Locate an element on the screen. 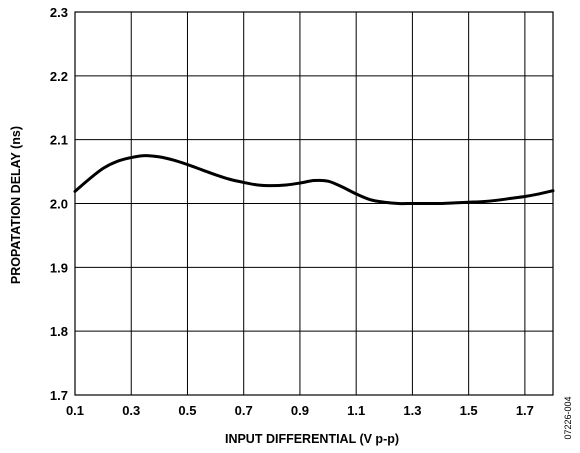 This screenshot has width=580, height=453. y-tick-label: 2.3 is located at coordinates (59, 12).